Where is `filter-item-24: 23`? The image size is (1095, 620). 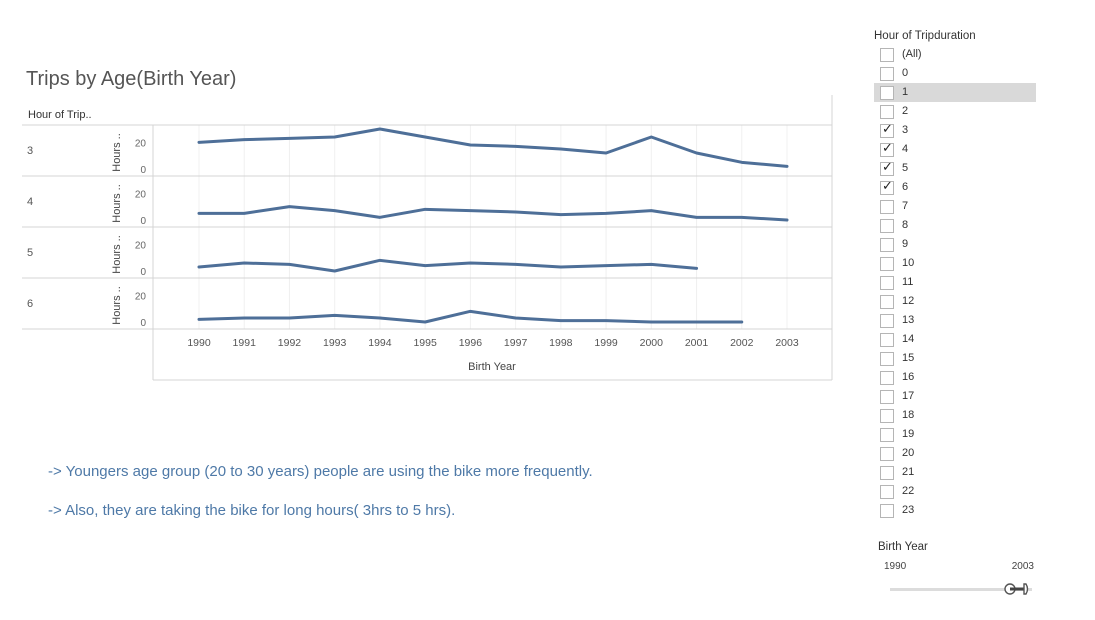
filter-item-24: 23 is located at coordinates (955, 510).